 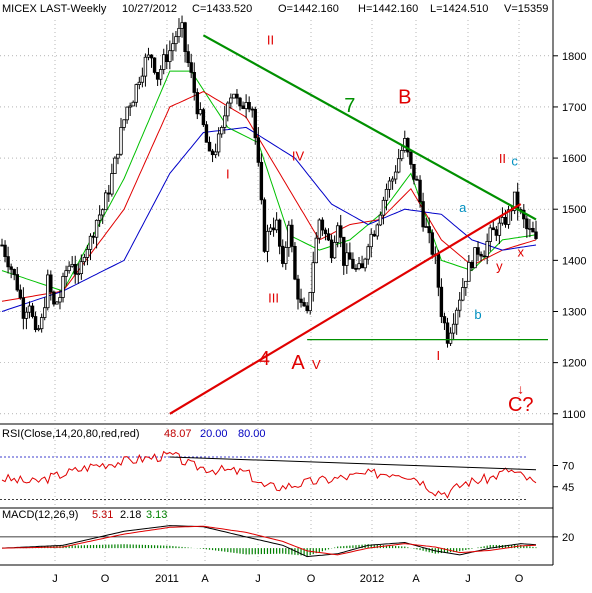 What do you see at coordinates (316, 364) in the screenshot?
I see `wave-label: V` at bounding box center [316, 364].